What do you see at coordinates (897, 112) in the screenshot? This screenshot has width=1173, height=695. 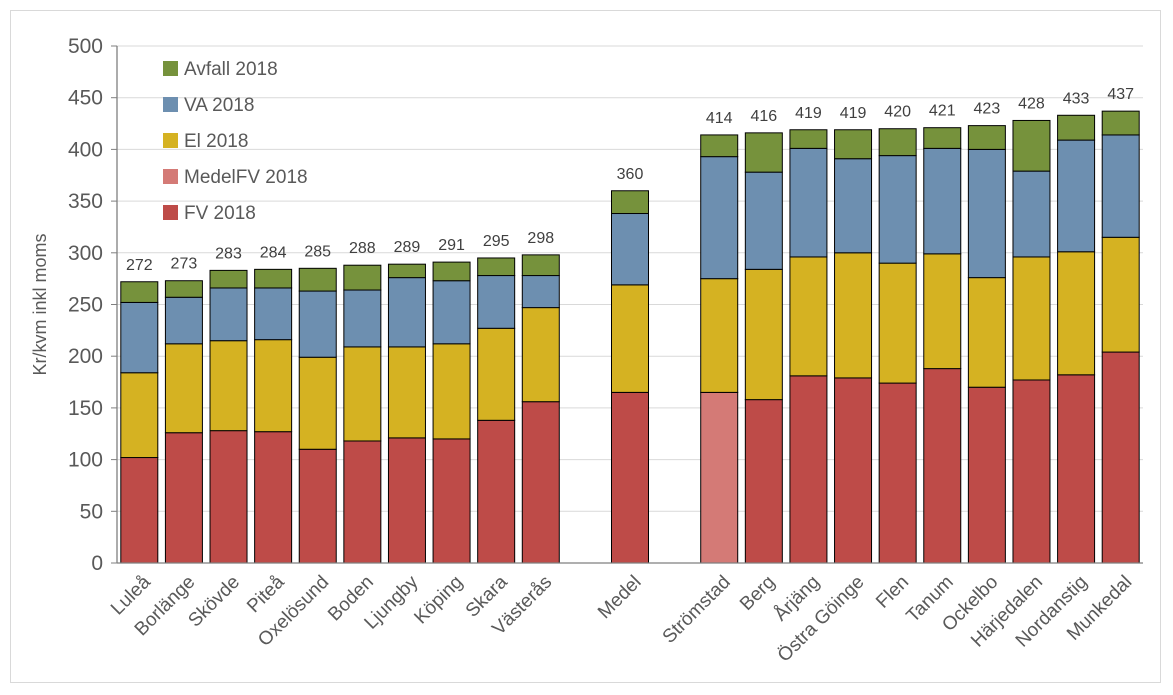 I see `total-label: 420` at bounding box center [897, 112].